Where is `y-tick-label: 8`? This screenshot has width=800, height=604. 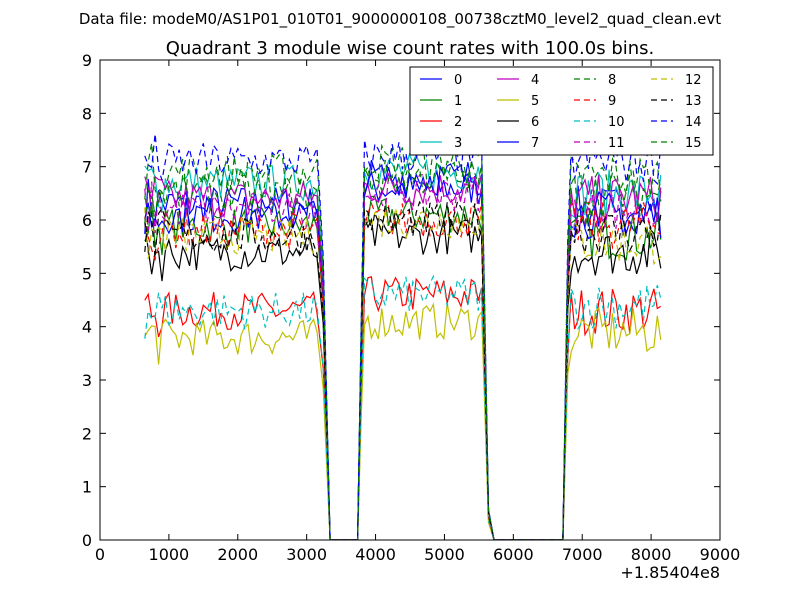 y-tick-label: 8 is located at coordinates (87, 113).